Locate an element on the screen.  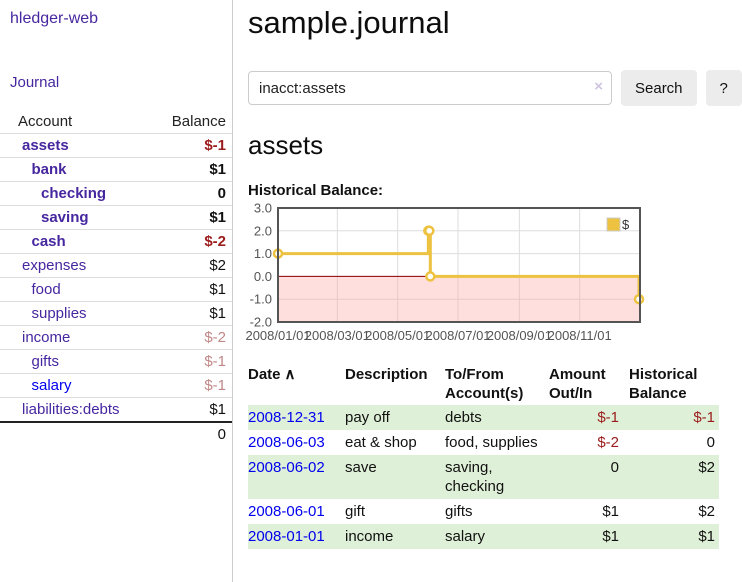
transaction-description: gift is located at coordinates (355, 511).